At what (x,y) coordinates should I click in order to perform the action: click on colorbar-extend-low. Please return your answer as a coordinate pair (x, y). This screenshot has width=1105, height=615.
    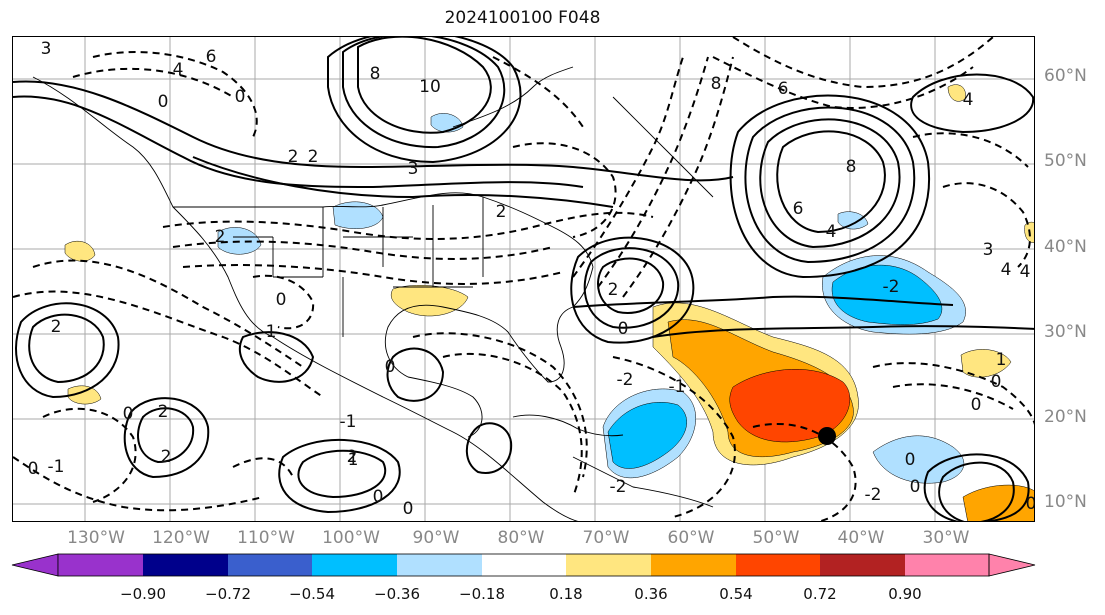
    Looking at the image, I should click on (35, 565).